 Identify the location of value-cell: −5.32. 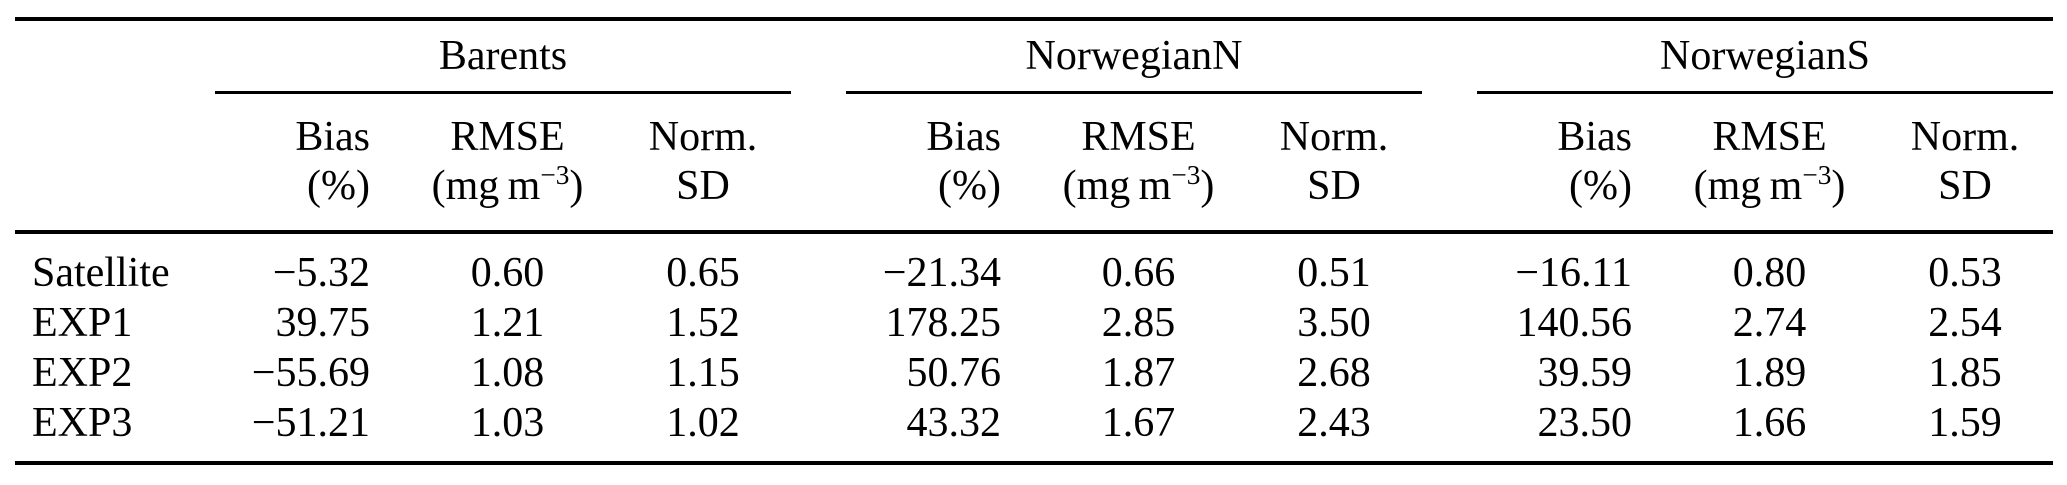
(321, 273).